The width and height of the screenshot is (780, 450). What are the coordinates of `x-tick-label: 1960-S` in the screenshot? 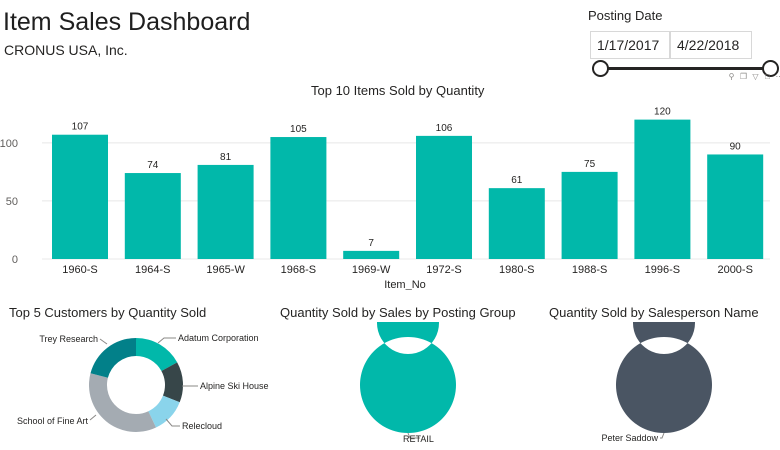 It's located at (79, 270).